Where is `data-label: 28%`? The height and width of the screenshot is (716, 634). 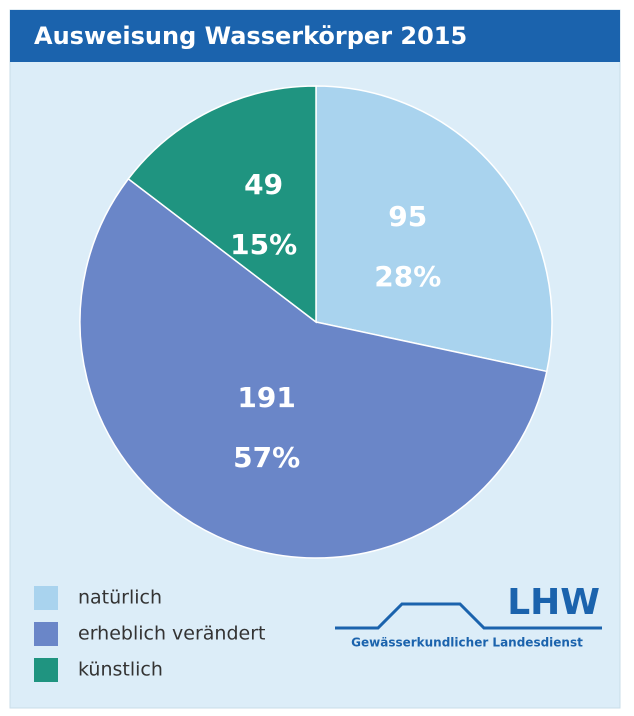 data-label: 28% is located at coordinates (407, 276).